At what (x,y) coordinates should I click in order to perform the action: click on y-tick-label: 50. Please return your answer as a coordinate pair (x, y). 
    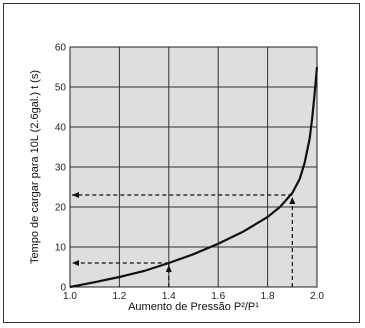
    Looking at the image, I should click on (61, 88).